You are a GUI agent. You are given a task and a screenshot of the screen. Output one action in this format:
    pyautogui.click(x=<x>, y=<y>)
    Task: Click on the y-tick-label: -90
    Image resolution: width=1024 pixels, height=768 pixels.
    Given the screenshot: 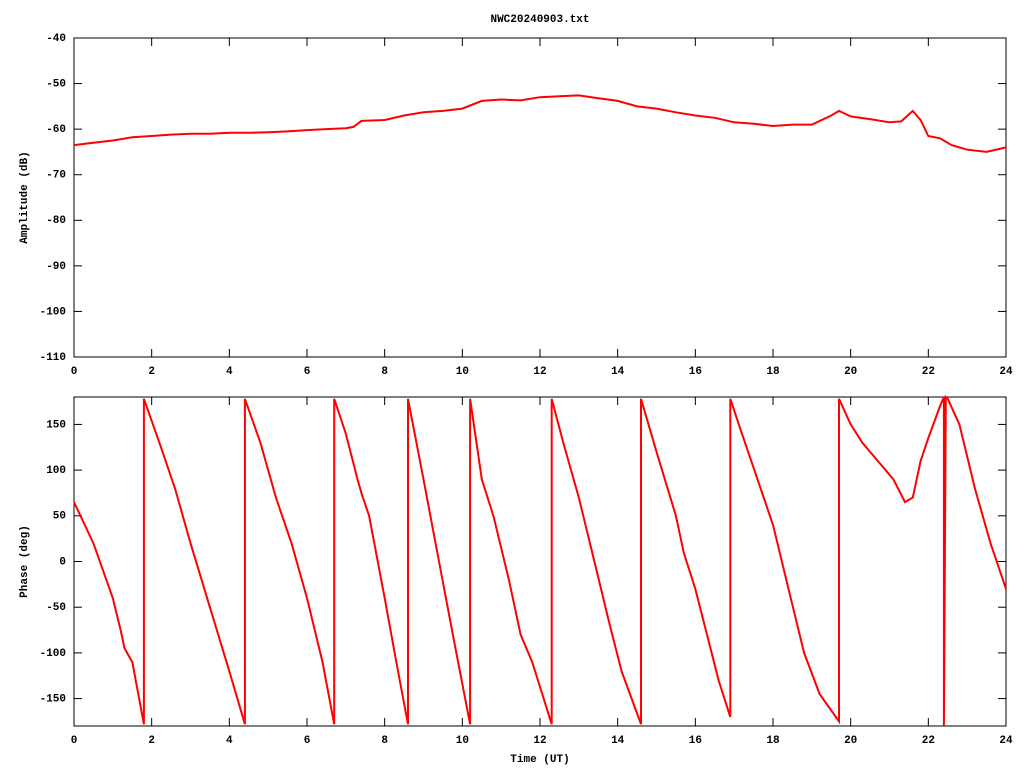 What is the action you would take?
    pyautogui.click(x=56, y=267)
    